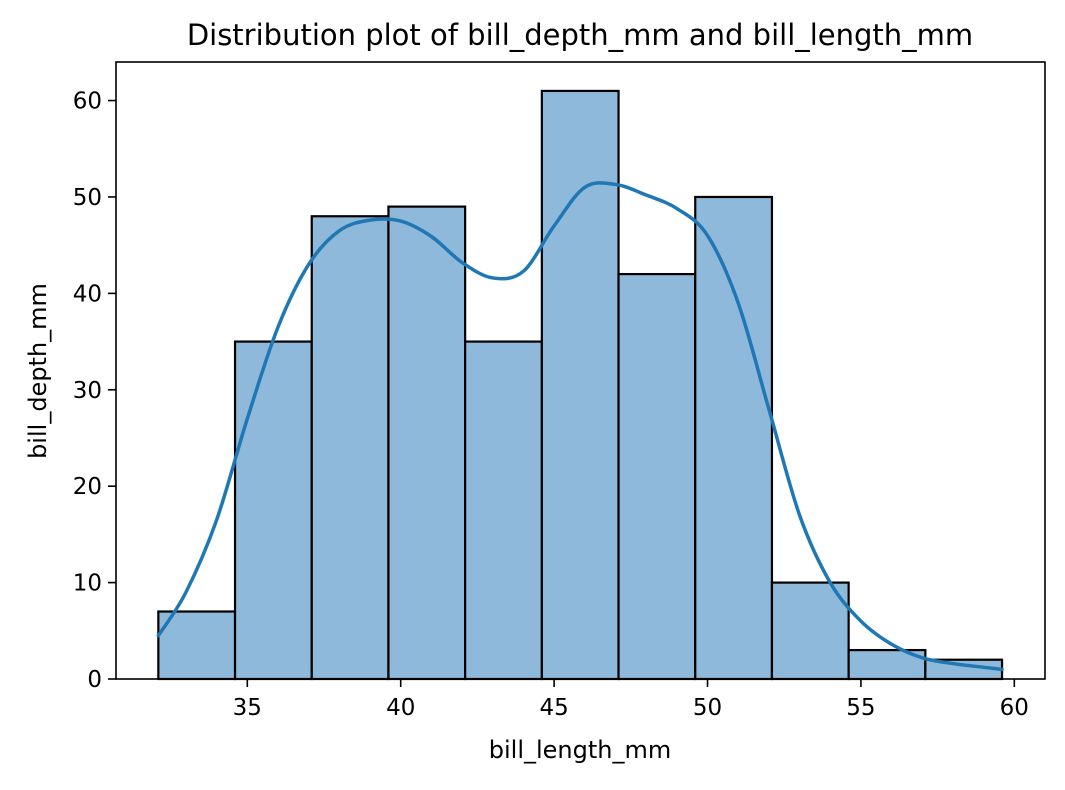 This screenshot has width=1065, height=790. I want to click on y-axis-ticks: 0 10 20 30 40 50 60, so click(94, 391).